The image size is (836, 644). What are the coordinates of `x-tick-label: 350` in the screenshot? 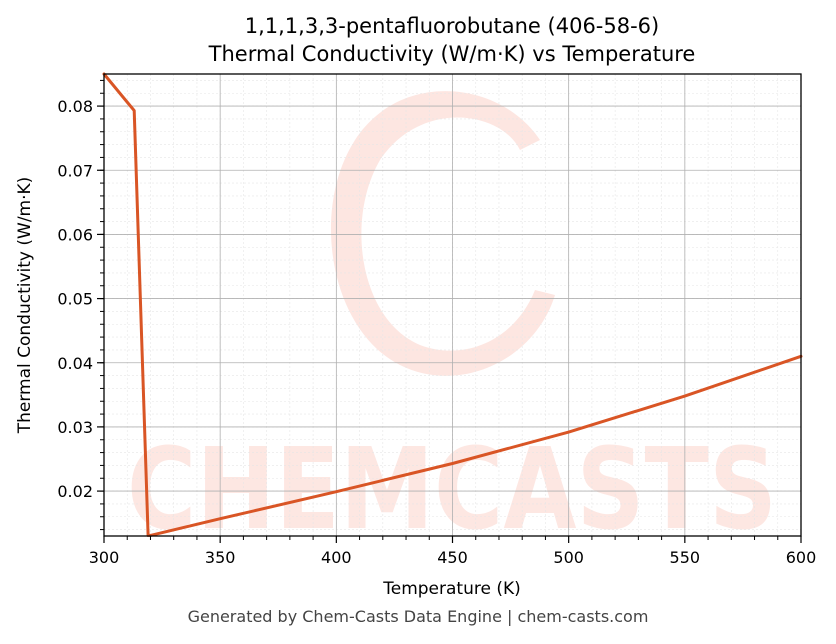 It's located at (220, 557).